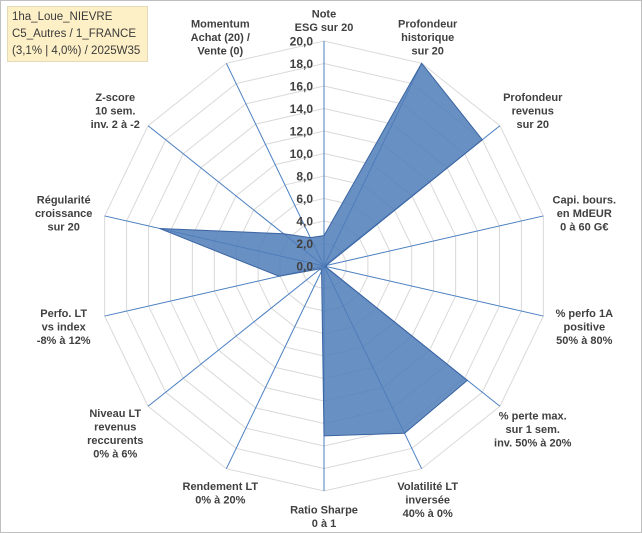  Describe the element at coordinates (115, 125) in the screenshot. I see `axis-label: inv. 2 à -2` at that location.